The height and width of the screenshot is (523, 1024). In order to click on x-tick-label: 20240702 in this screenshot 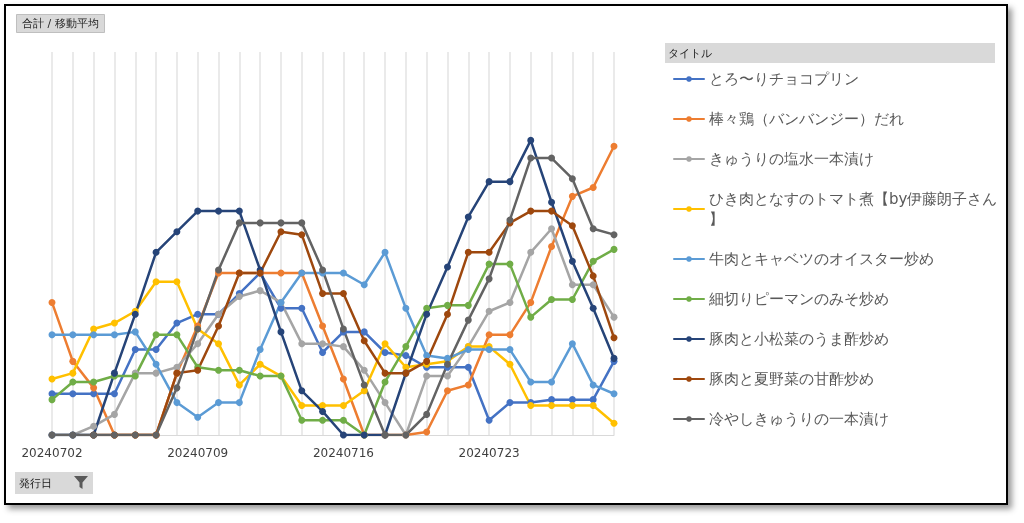, I will do `click(52, 453)`.